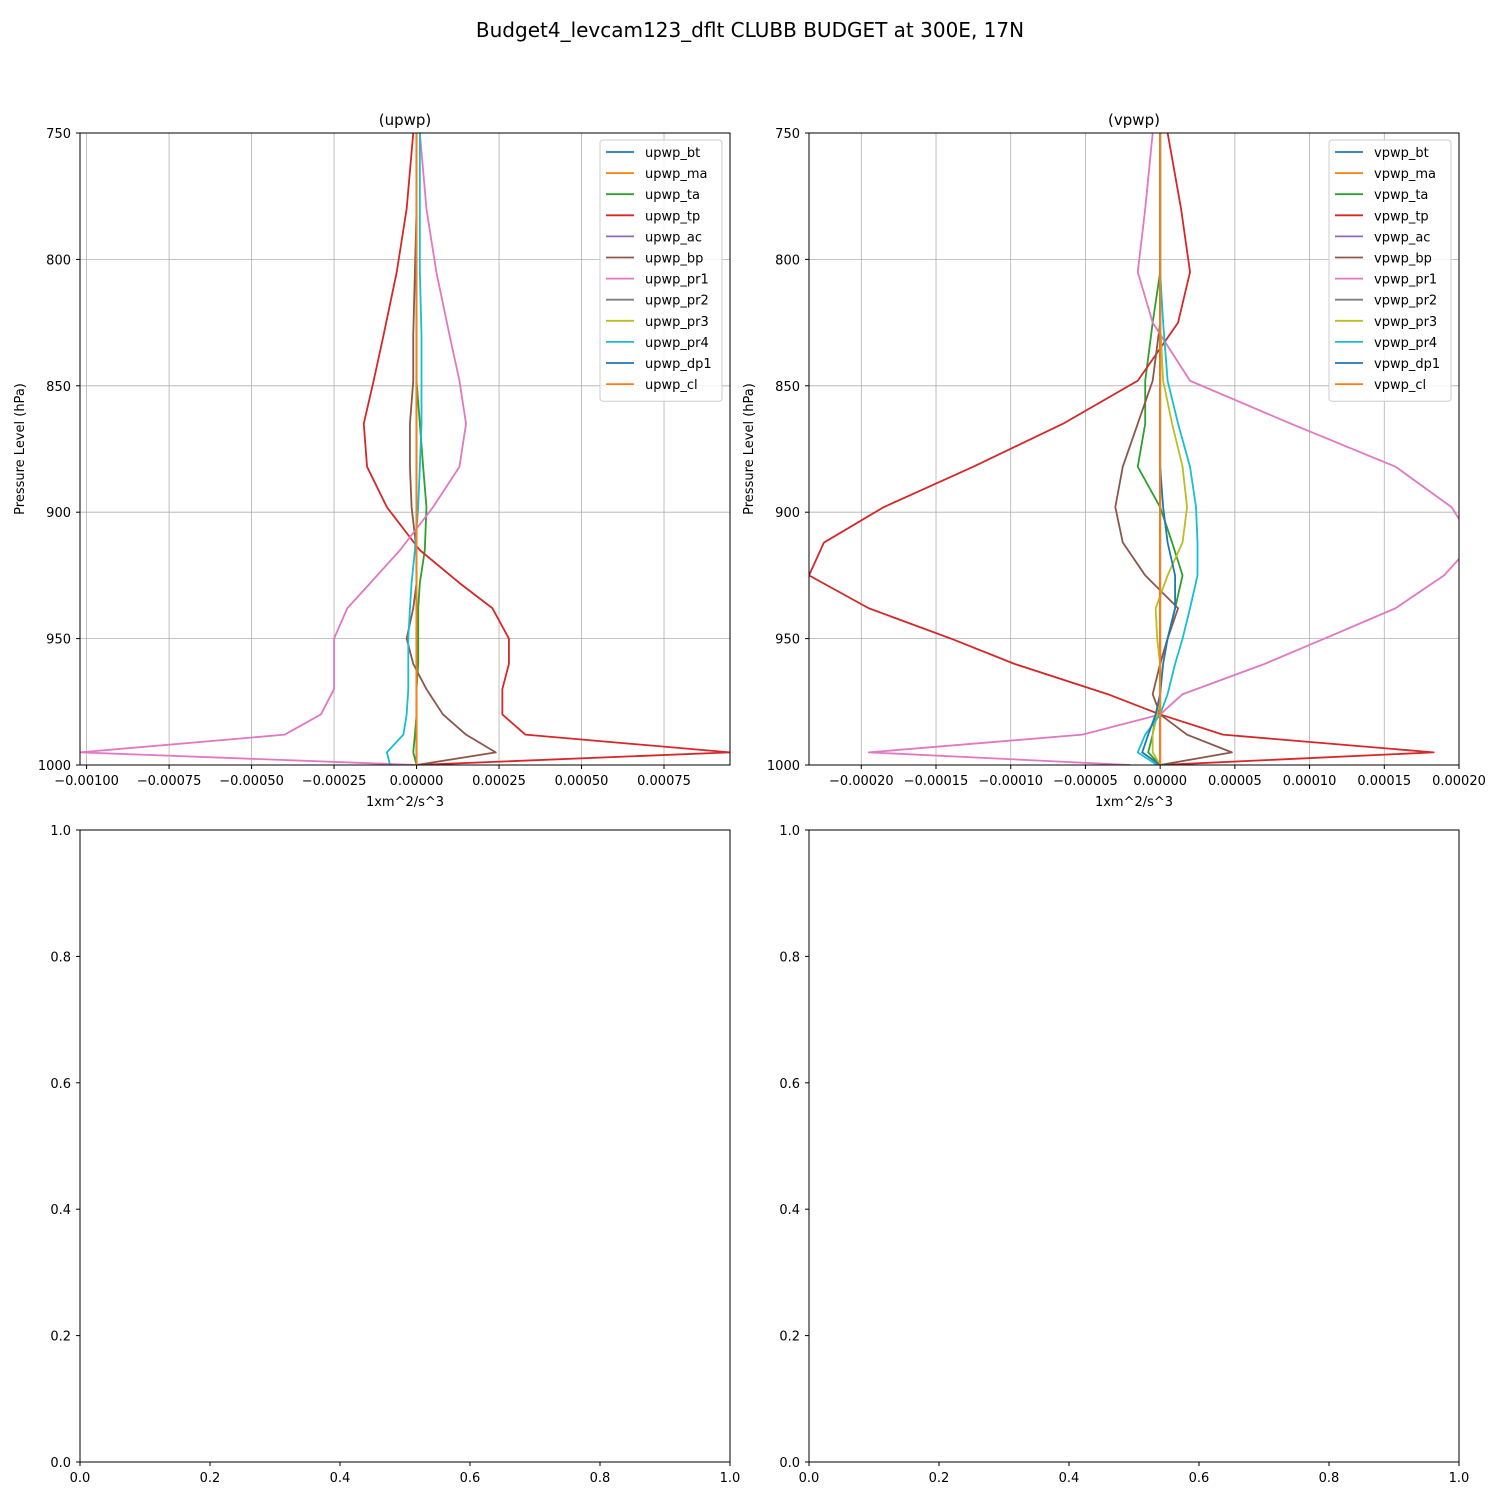 This screenshot has height=1500, width=1500. What do you see at coordinates (677, 280) in the screenshot?
I see `legend-entry-upwp_pr1: upwp_pr1` at bounding box center [677, 280].